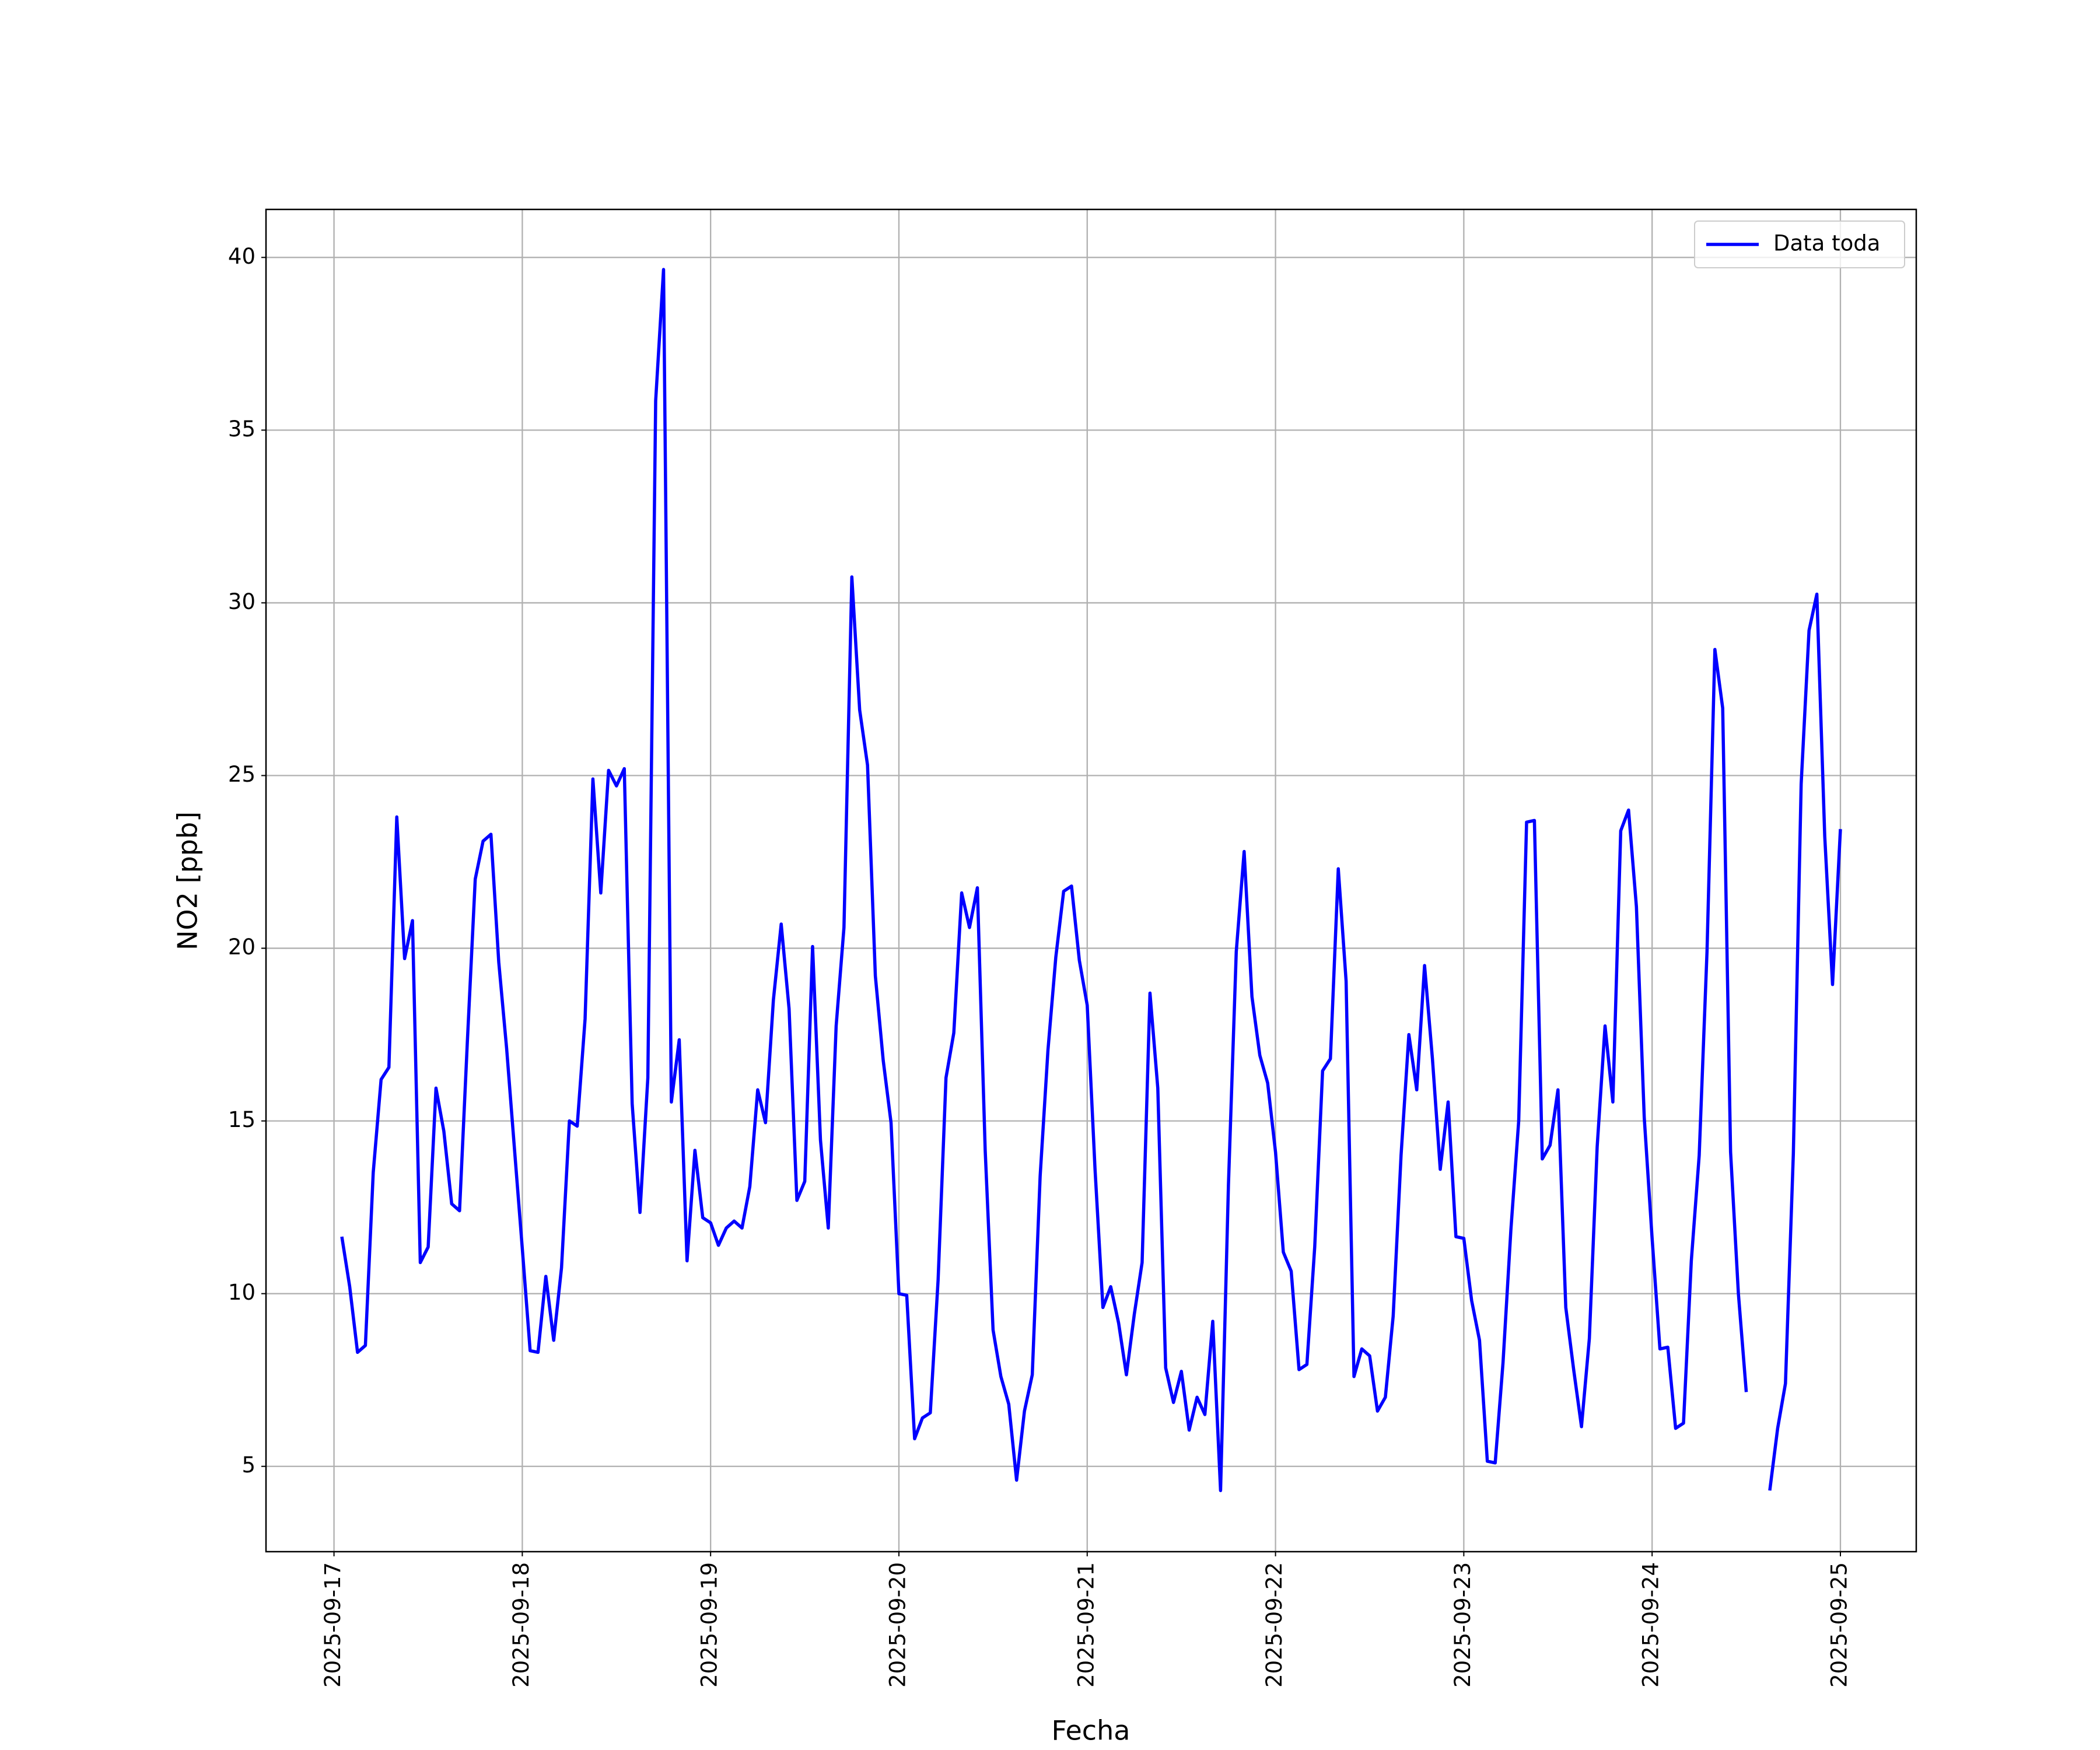 This screenshot has height=1750, width=2100. Describe the element at coordinates (897, 1625) in the screenshot. I see `x-tick-label: 2025-09-20` at that location.